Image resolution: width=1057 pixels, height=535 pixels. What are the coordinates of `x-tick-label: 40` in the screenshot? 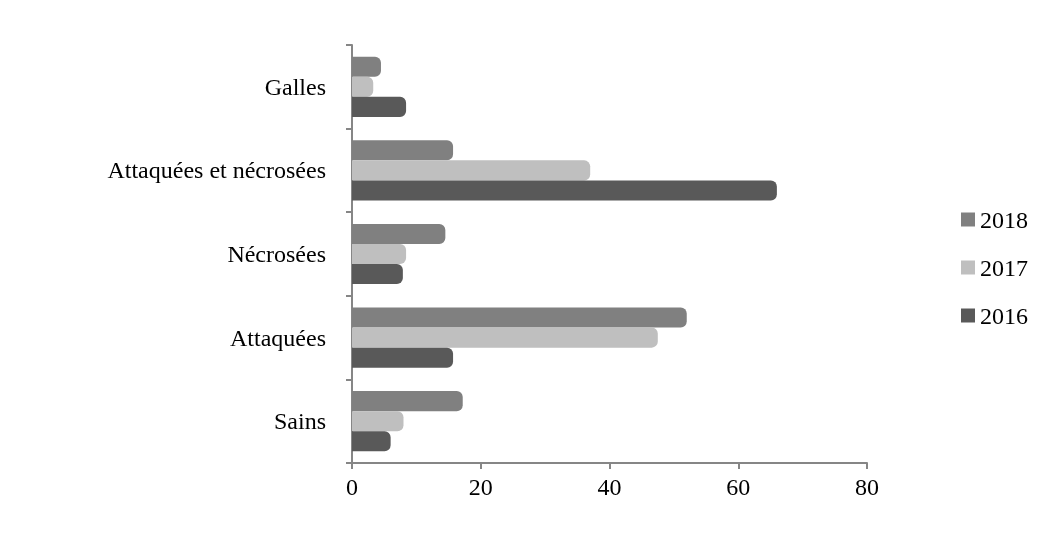 It's located at (609, 487).